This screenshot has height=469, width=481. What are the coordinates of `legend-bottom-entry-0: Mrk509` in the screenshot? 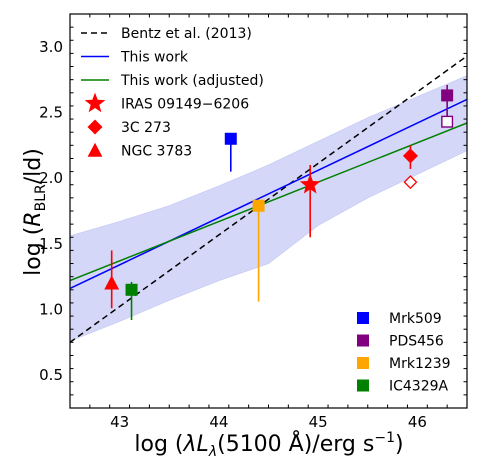 It's located at (399, 319).